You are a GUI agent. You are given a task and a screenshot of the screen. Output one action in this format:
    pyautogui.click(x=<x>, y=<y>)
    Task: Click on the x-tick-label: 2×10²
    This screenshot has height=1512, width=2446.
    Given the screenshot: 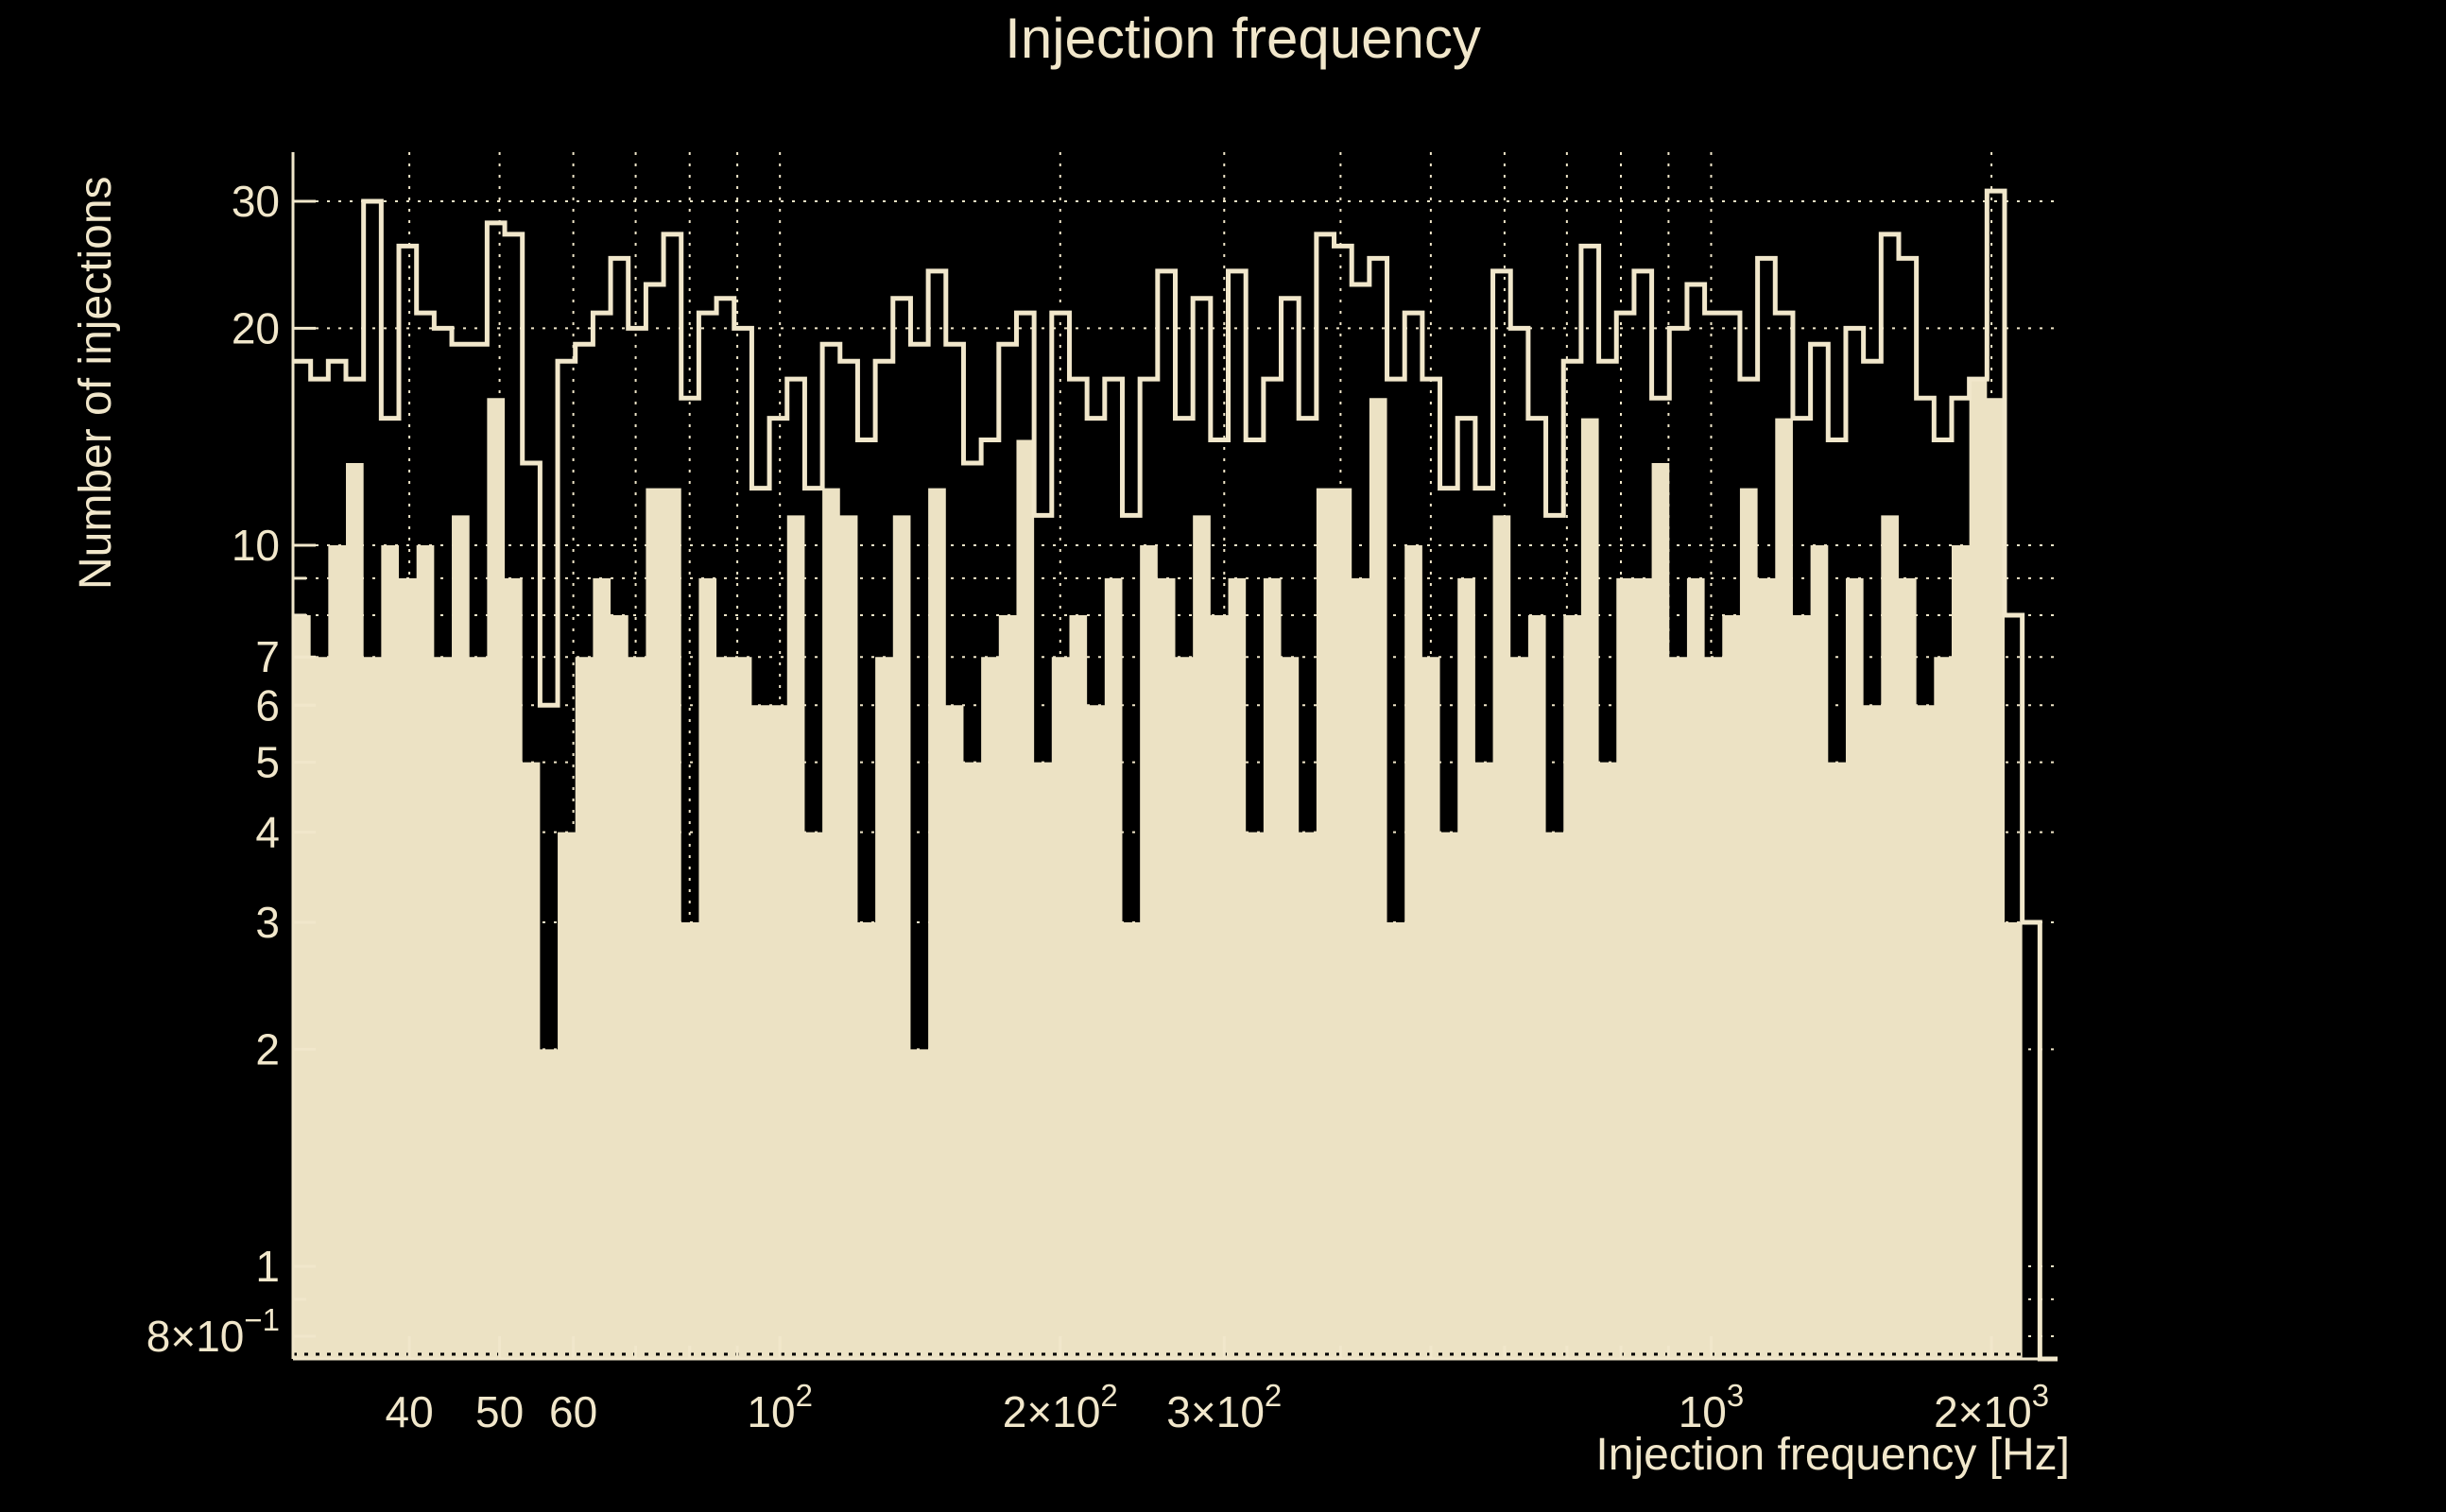 What is the action you would take?
    pyautogui.click(x=1060, y=1407)
    